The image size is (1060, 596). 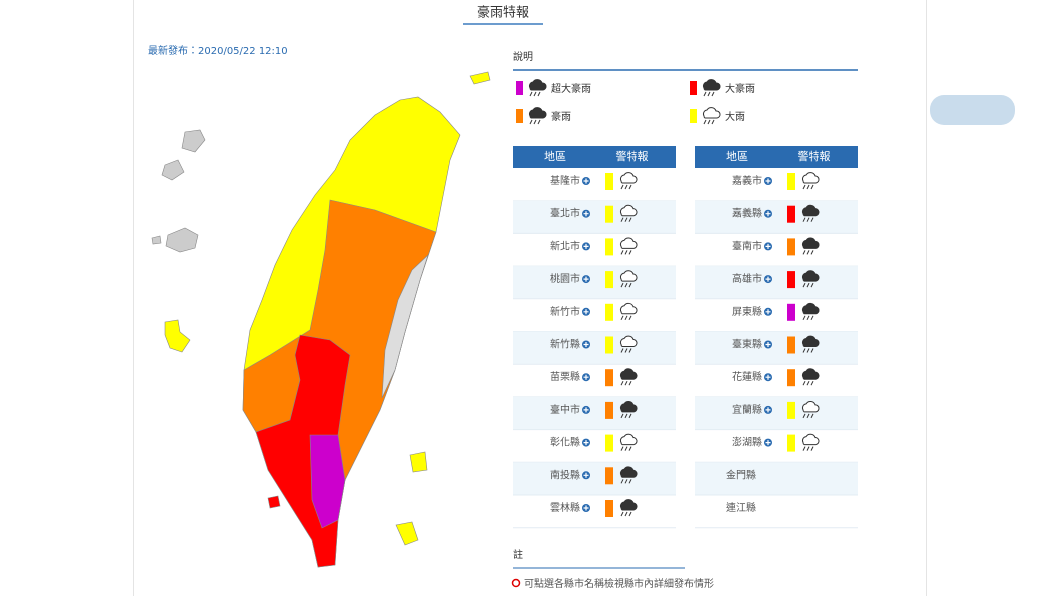 What do you see at coordinates (747, 344) in the screenshot?
I see `region-name: 臺東縣` at bounding box center [747, 344].